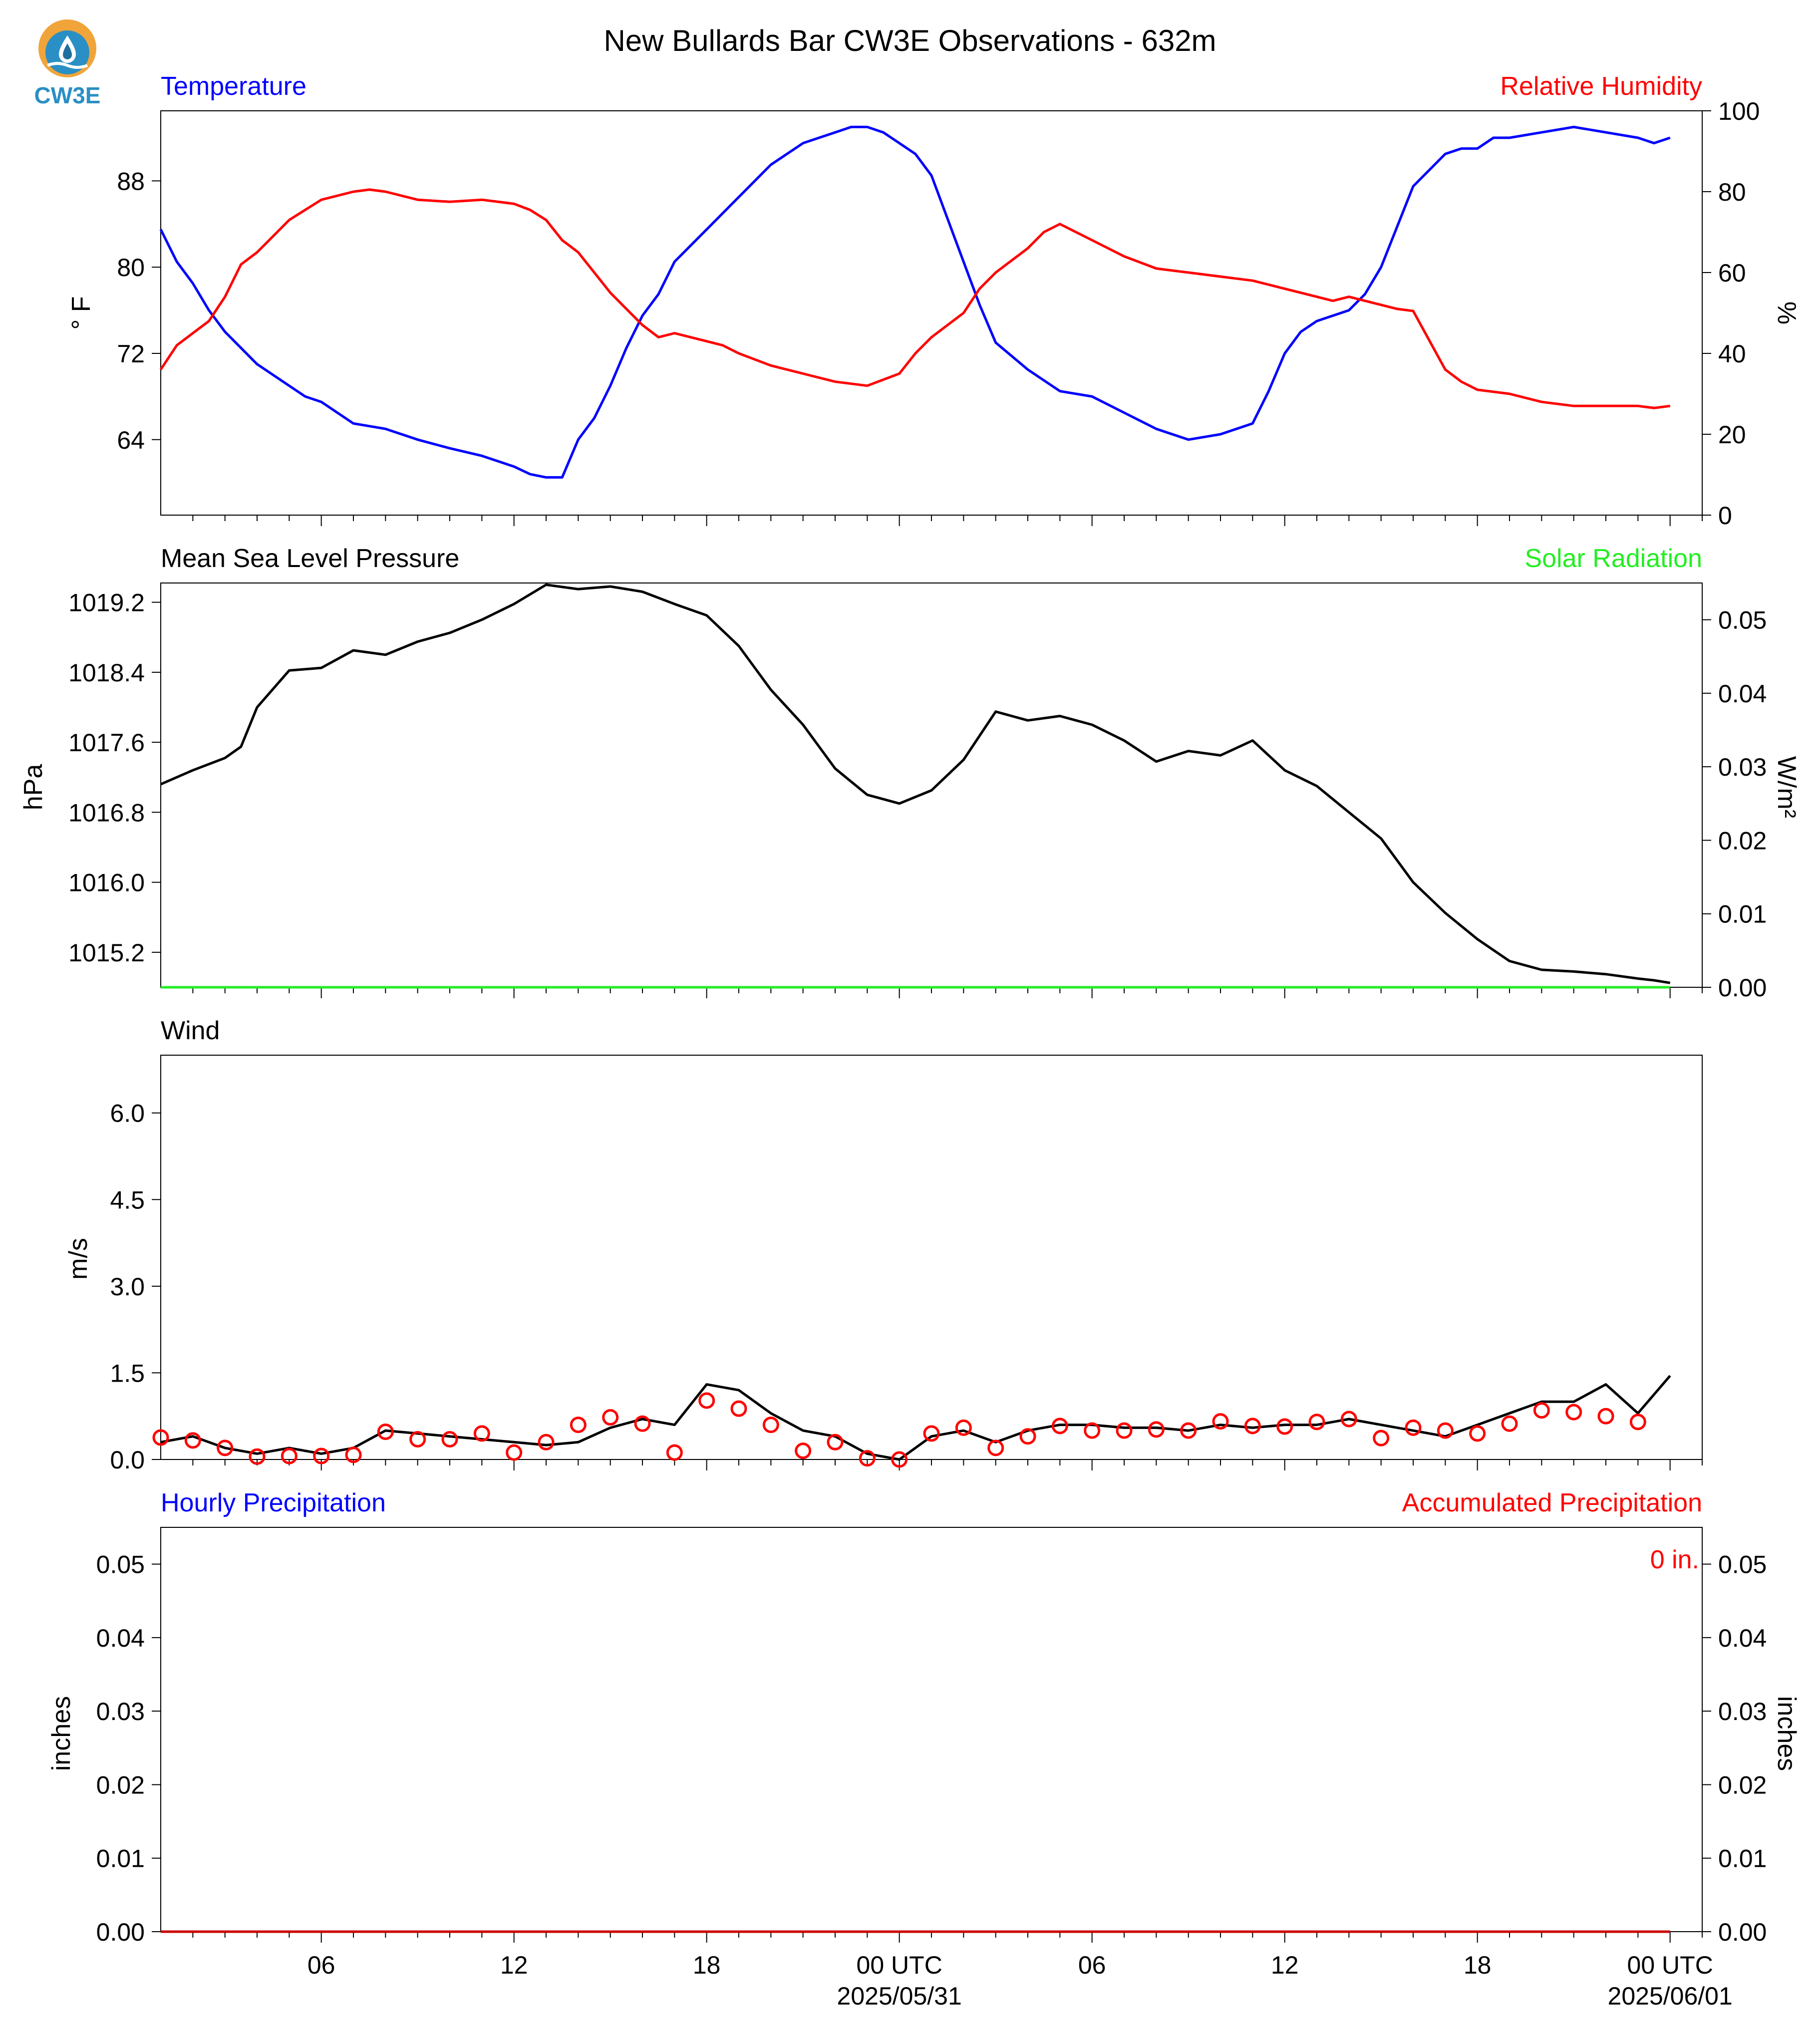 The image size is (1820, 2028). I want to click on y-right-tick-label: 20, so click(1732, 435).